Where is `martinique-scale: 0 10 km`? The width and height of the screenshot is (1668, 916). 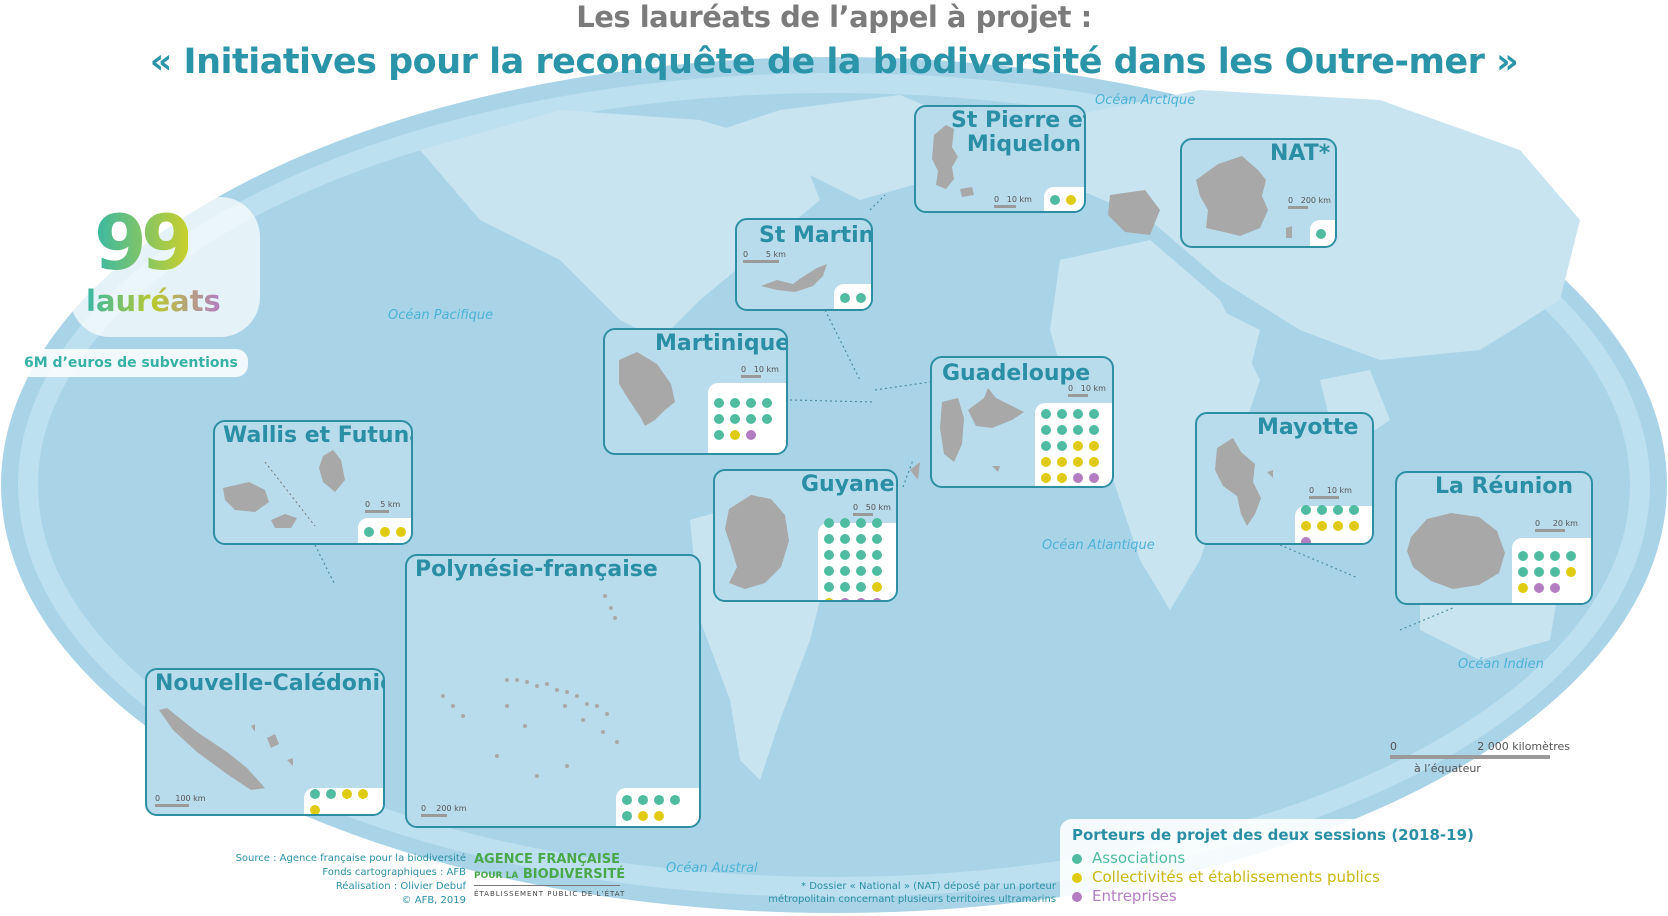
martinique-scale: 0 10 km is located at coordinates (760, 371).